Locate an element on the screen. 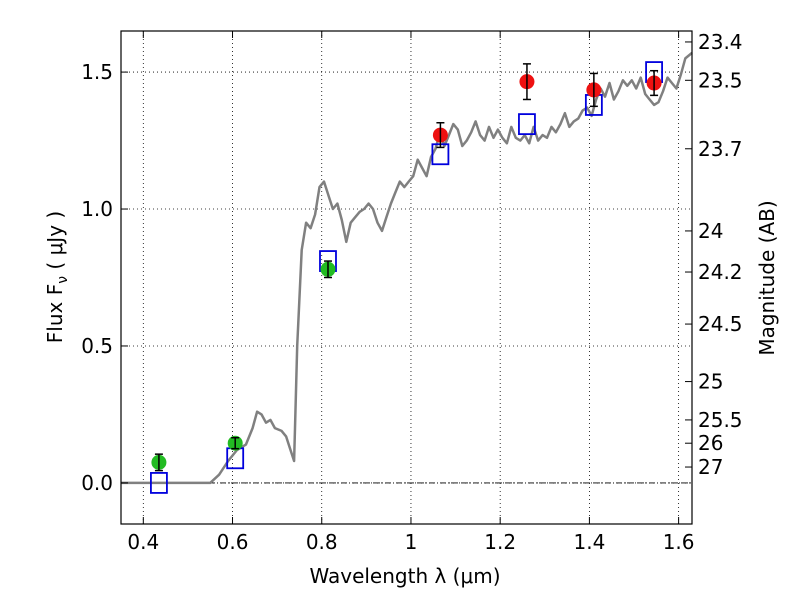  right-tick-label: 24.2 is located at coordinates (720, 272).